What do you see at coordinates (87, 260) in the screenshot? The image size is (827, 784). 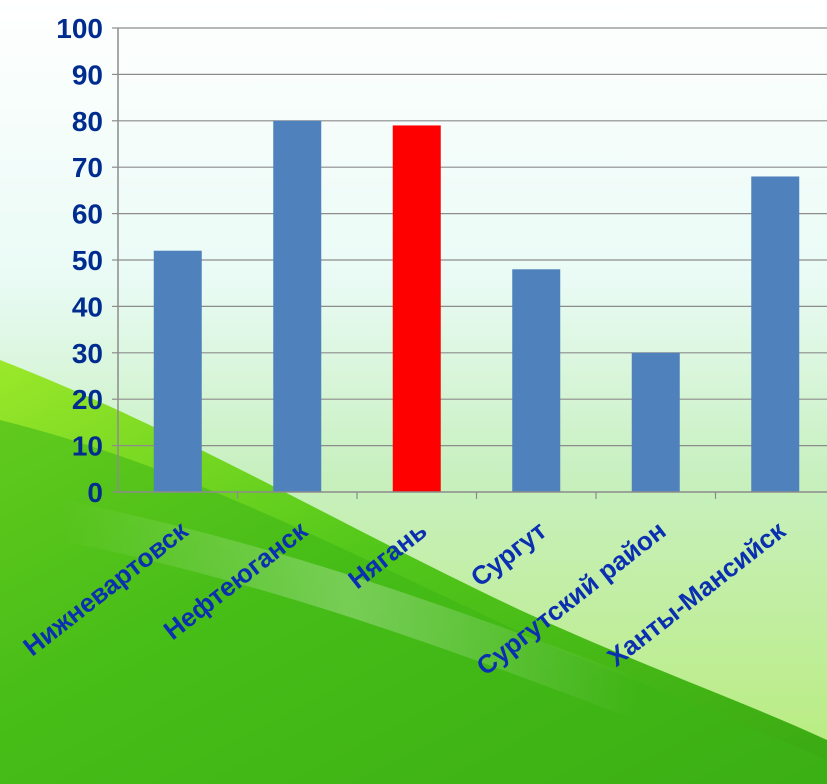 I see `y-tick-label: 50` at bounding box center [87, 260].